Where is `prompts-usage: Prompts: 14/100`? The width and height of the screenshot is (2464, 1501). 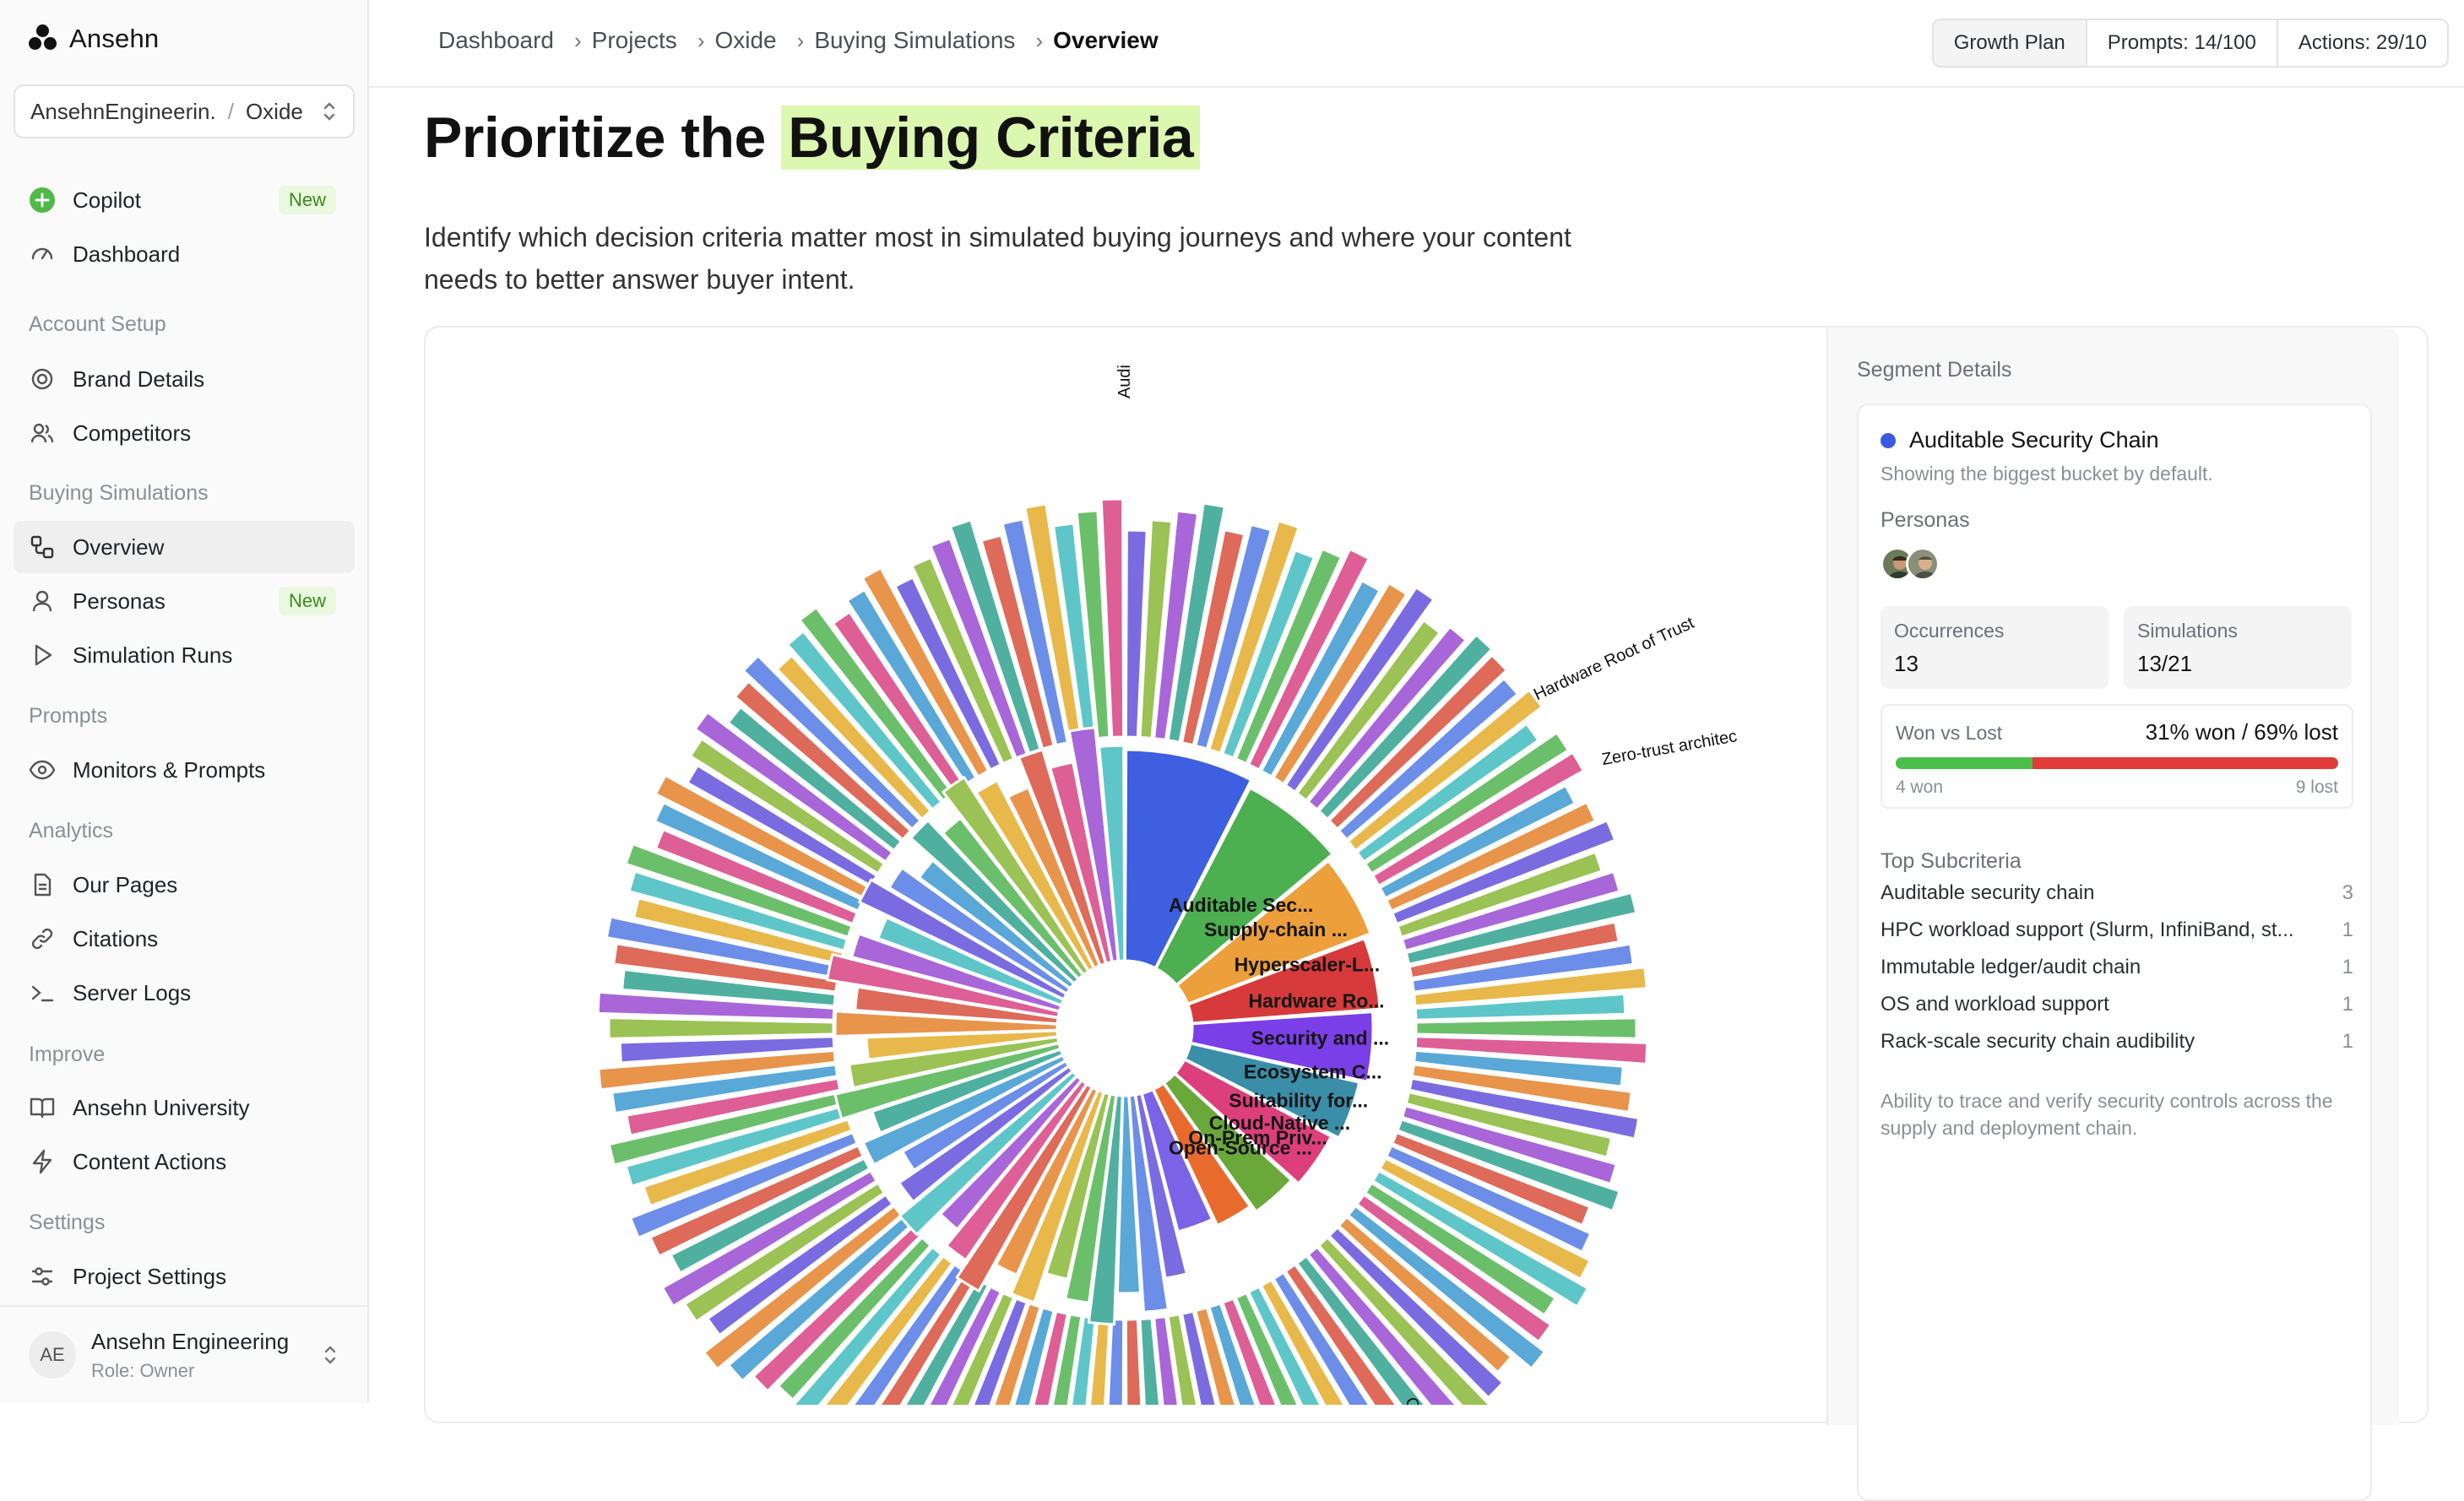 prompts-usage: Prompts: 14/100 is located at coordinates (2181, 43).